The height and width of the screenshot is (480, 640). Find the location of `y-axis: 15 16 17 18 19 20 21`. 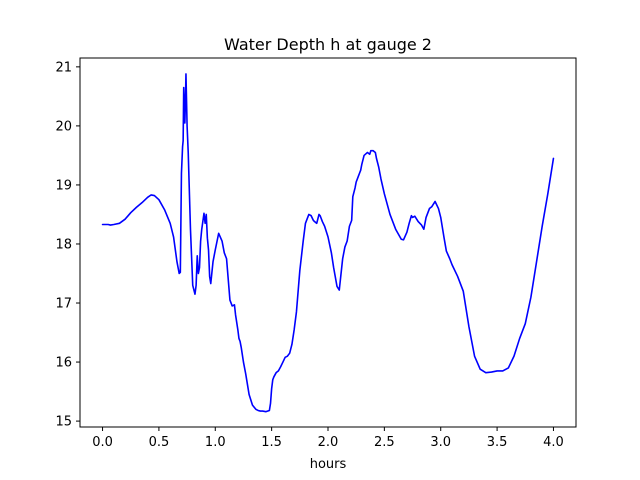

y-axis: 15 16 17 18 19 20 21 is located at coordinates (67, 245).